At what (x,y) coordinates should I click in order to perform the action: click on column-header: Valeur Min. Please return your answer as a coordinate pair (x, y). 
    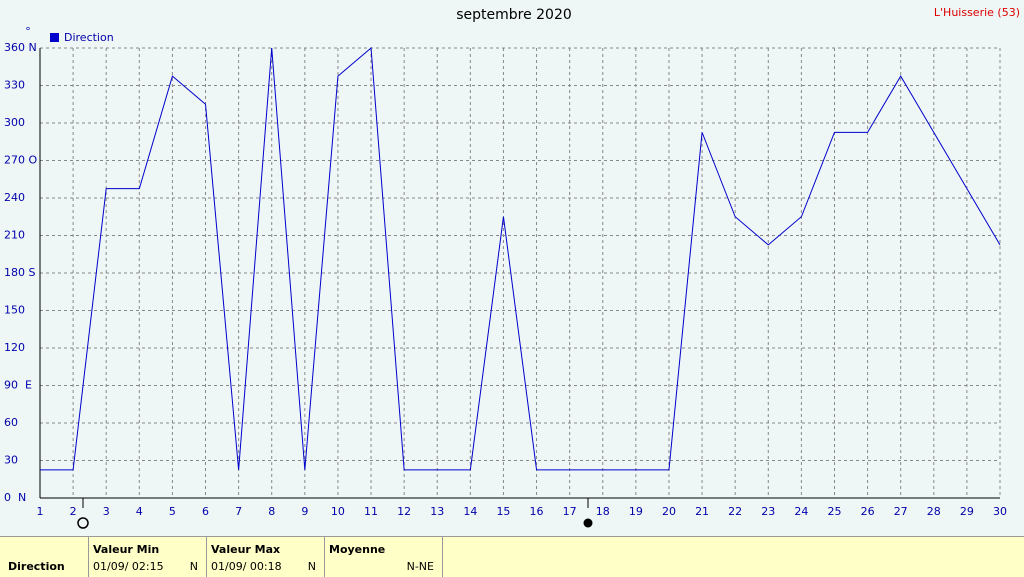
    Looking at the image, I should click on (126, 549).